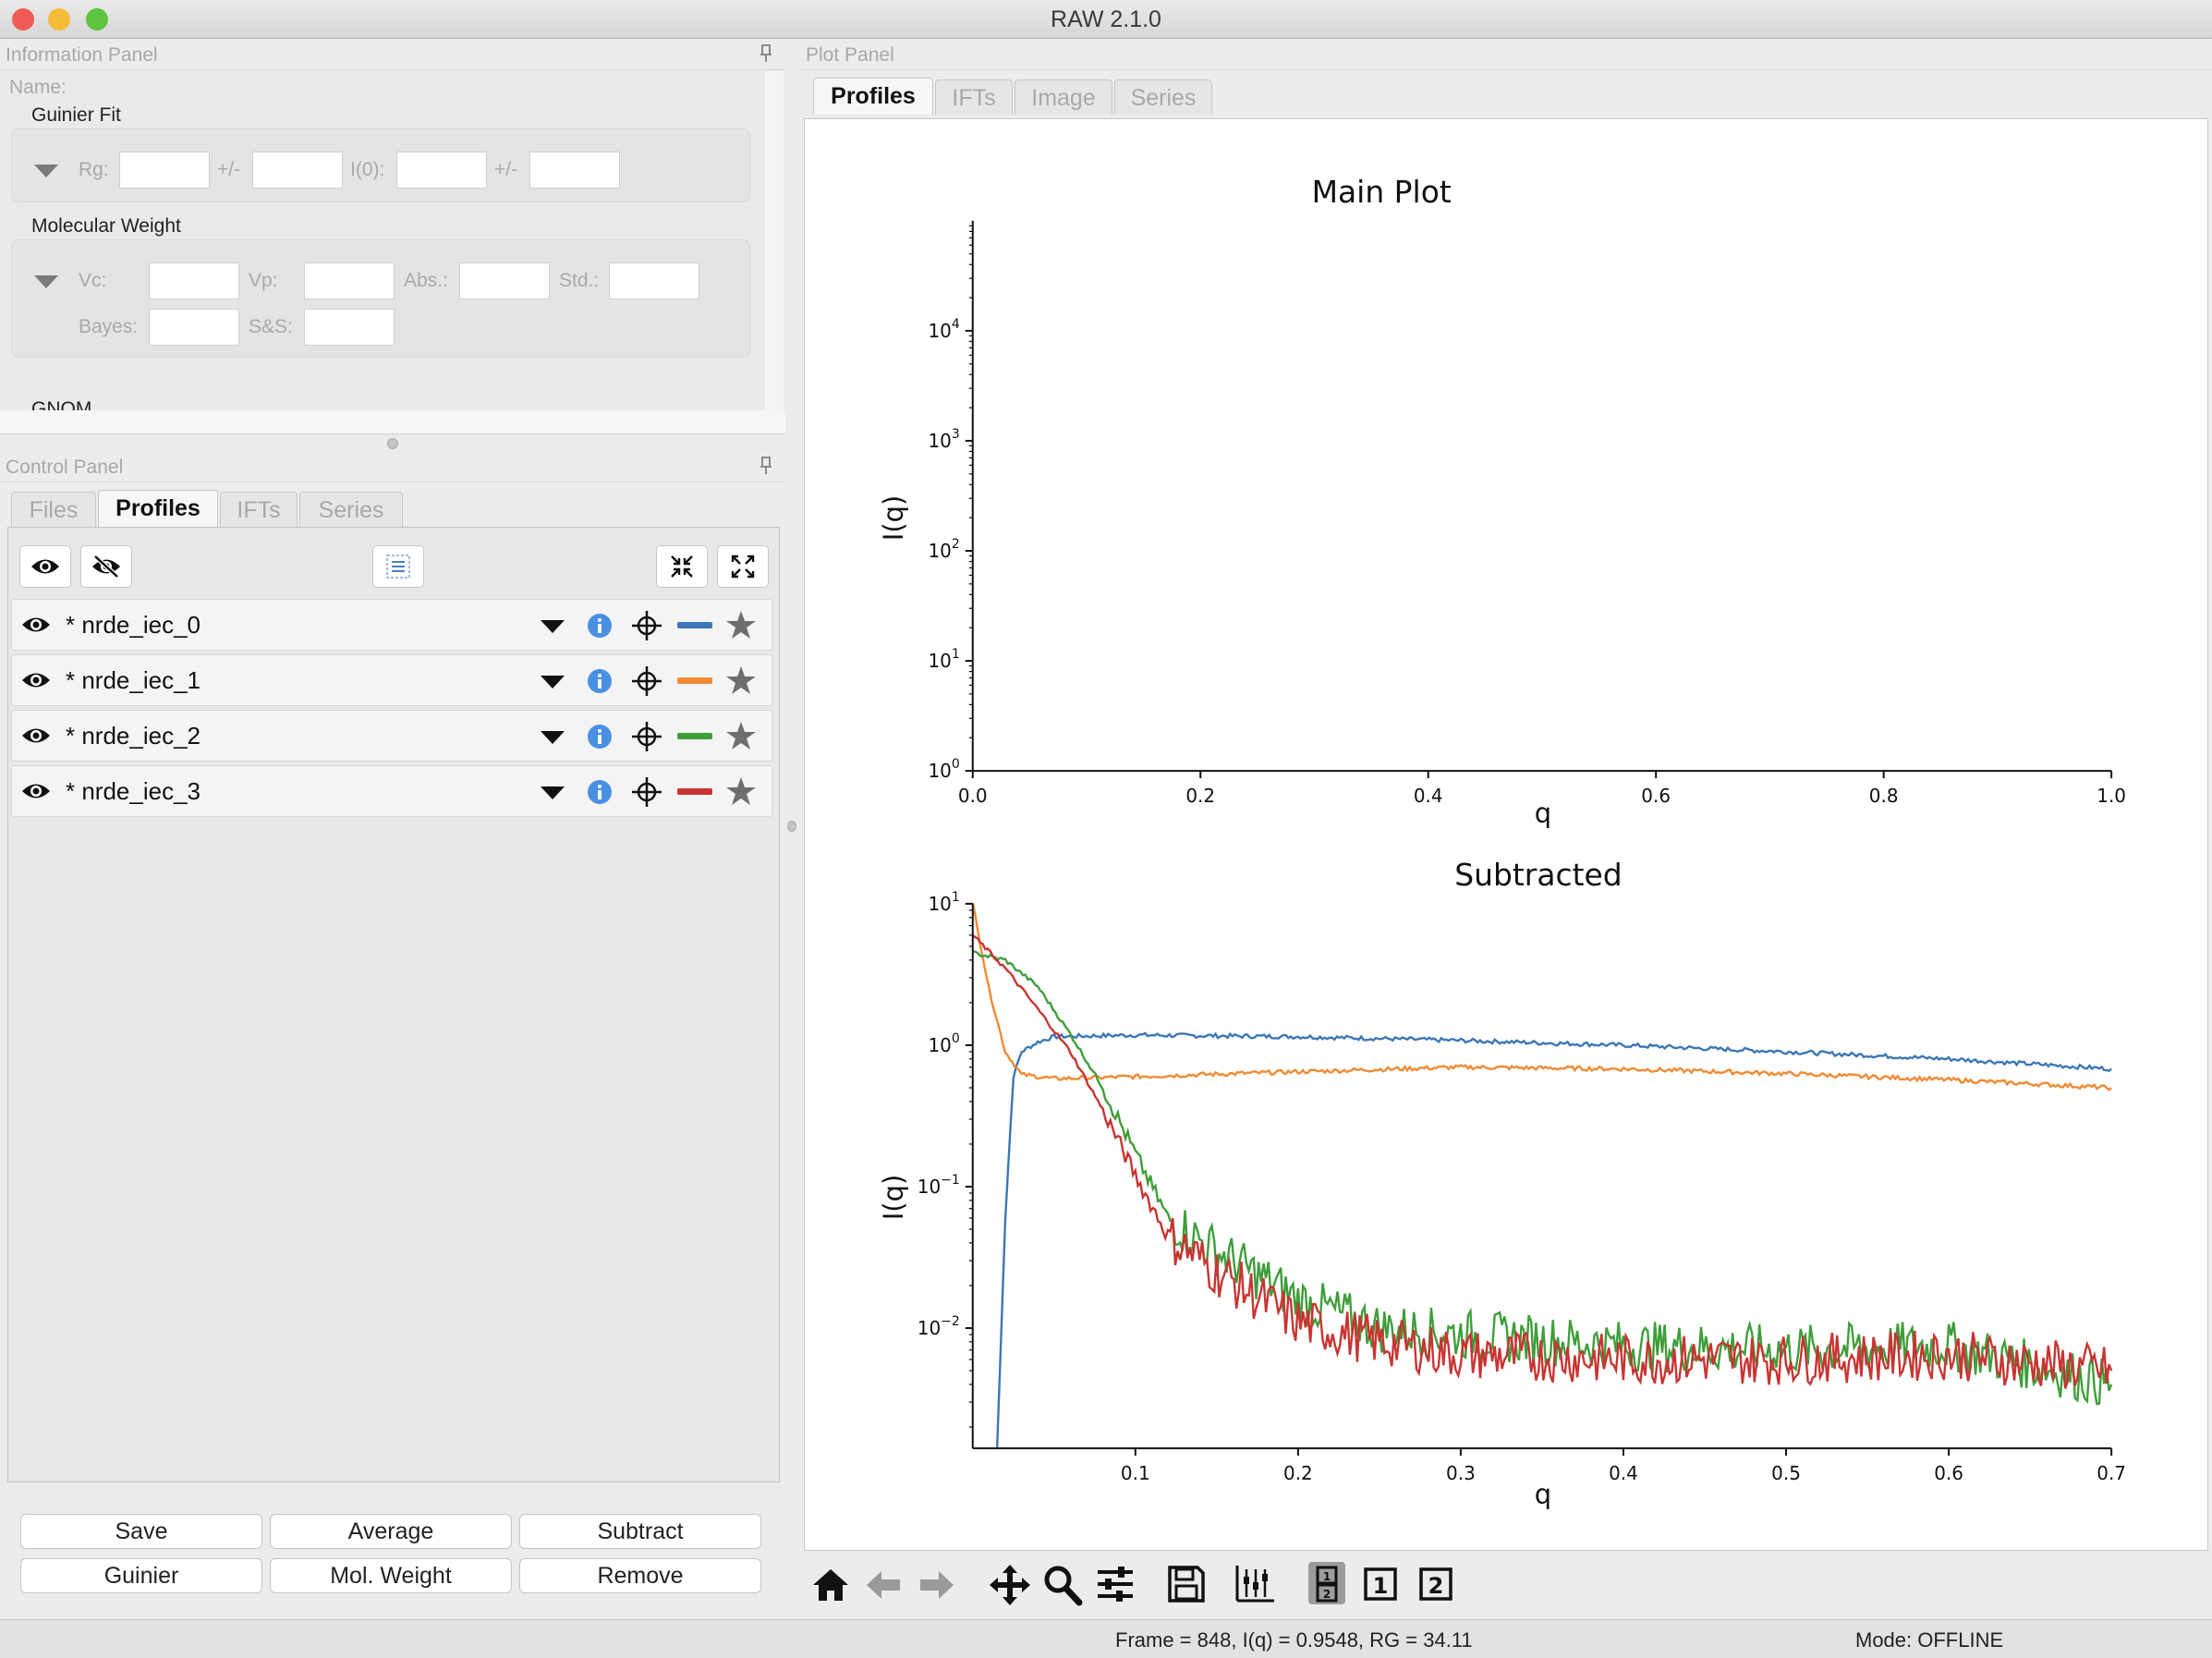  I want to click on y-tick-label: 10⁴, so click(943, 329).